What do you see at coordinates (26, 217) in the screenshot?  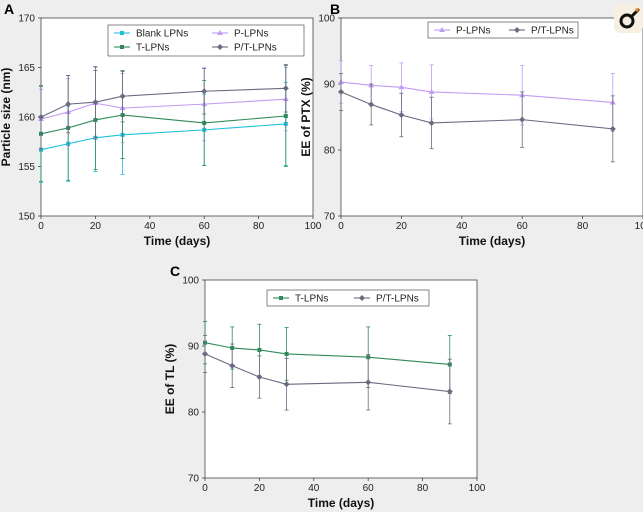 I see `y-tick-label: 150` at bounding box center [26, 217].